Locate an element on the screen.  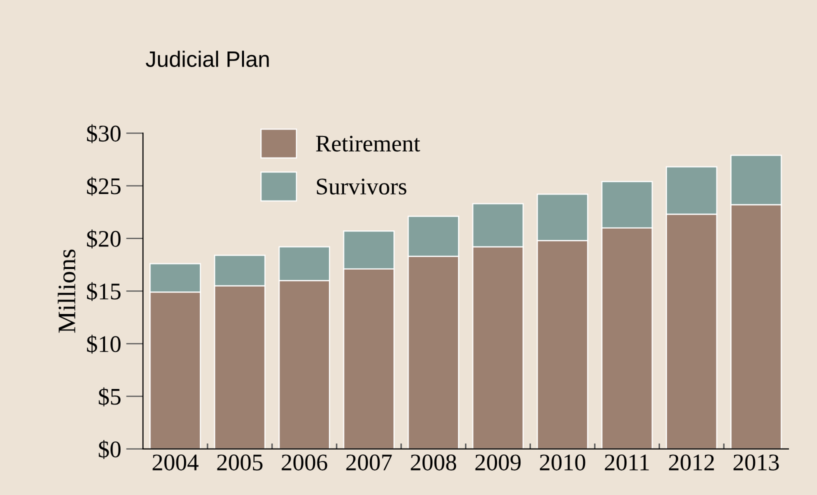
x-tick-label: 2013 is located at coordinates (756, 462).